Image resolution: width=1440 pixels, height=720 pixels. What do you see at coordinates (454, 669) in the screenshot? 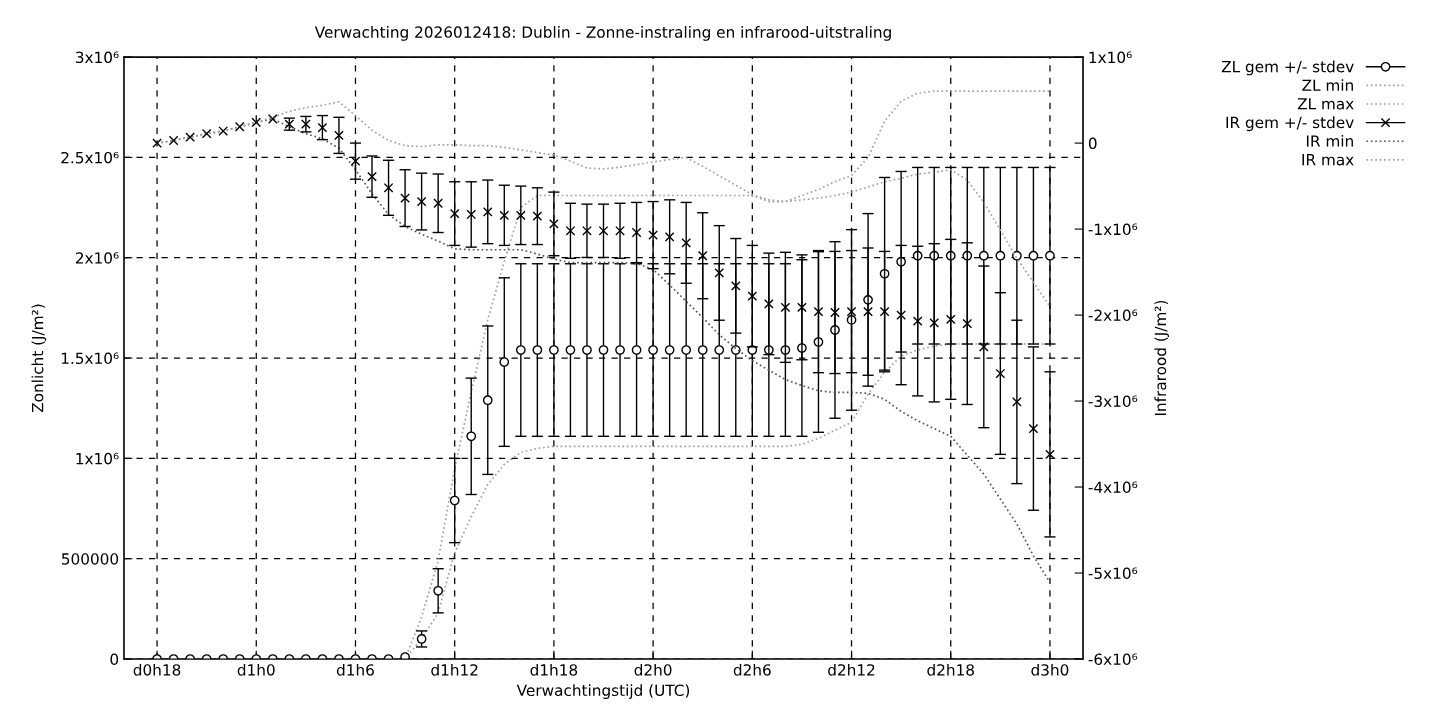
I see `x-tick-label: d1h12` at bounding box center [454, 669].